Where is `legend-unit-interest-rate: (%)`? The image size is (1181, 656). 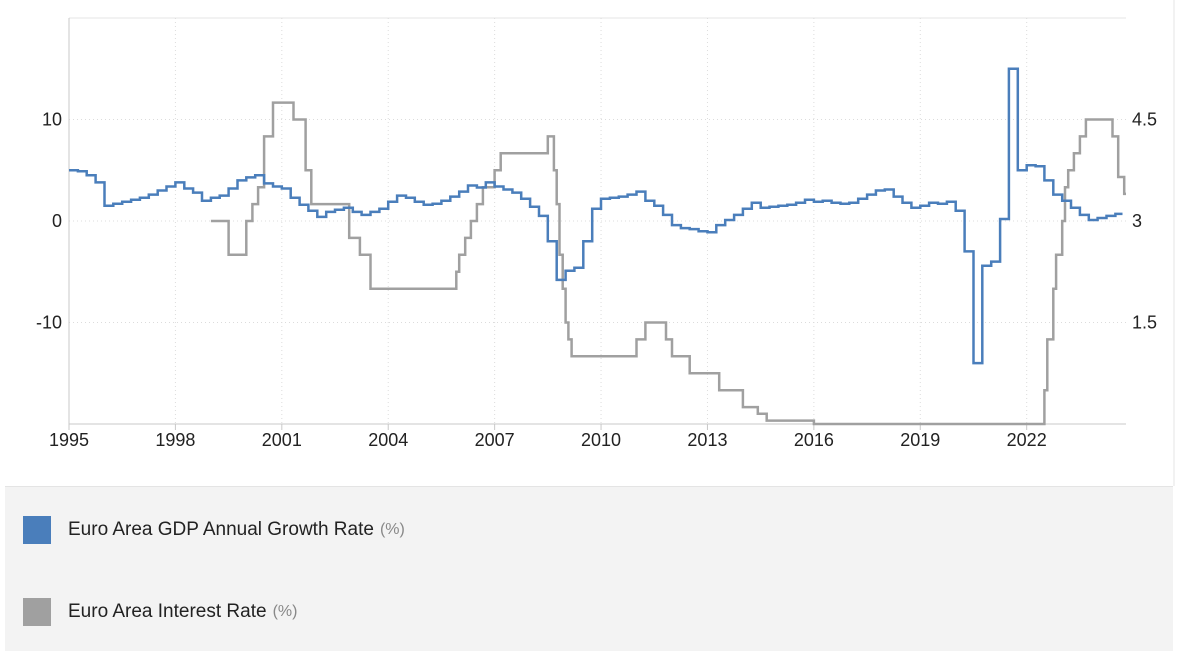
legend-unit-interest-rate: (%) is located at coordinates (285, 611).